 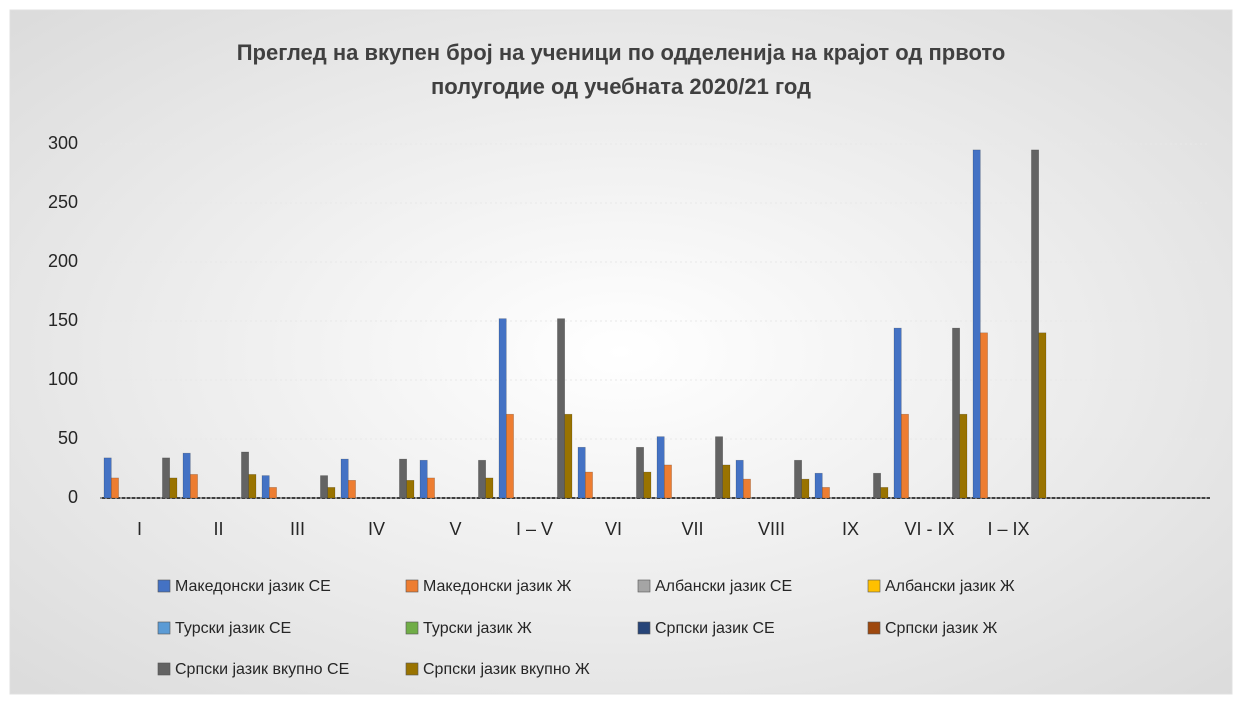 I want to click on legend-label: Српски јазик вкупно Ж, so click(x=506, y=669).